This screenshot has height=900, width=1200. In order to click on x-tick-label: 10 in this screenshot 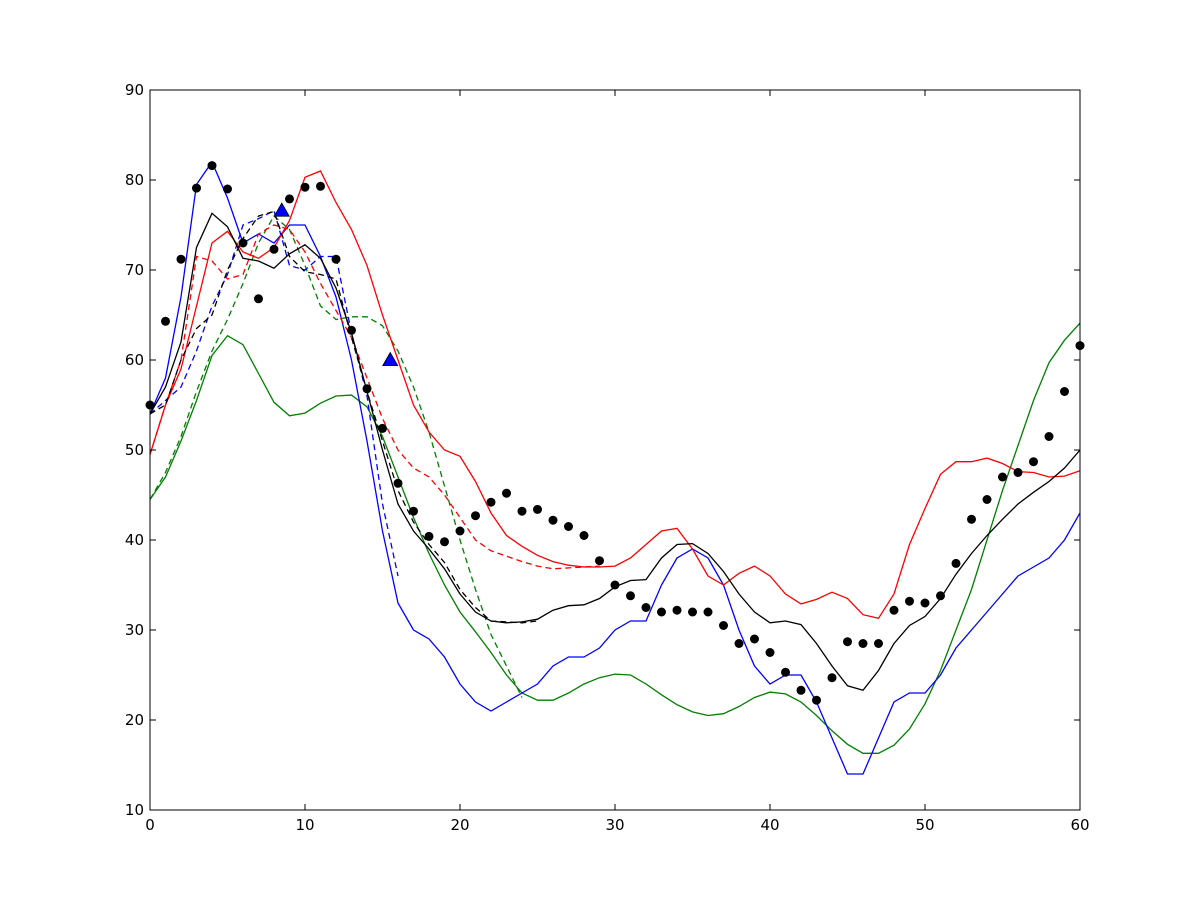, I will do `click(304, 825)`.